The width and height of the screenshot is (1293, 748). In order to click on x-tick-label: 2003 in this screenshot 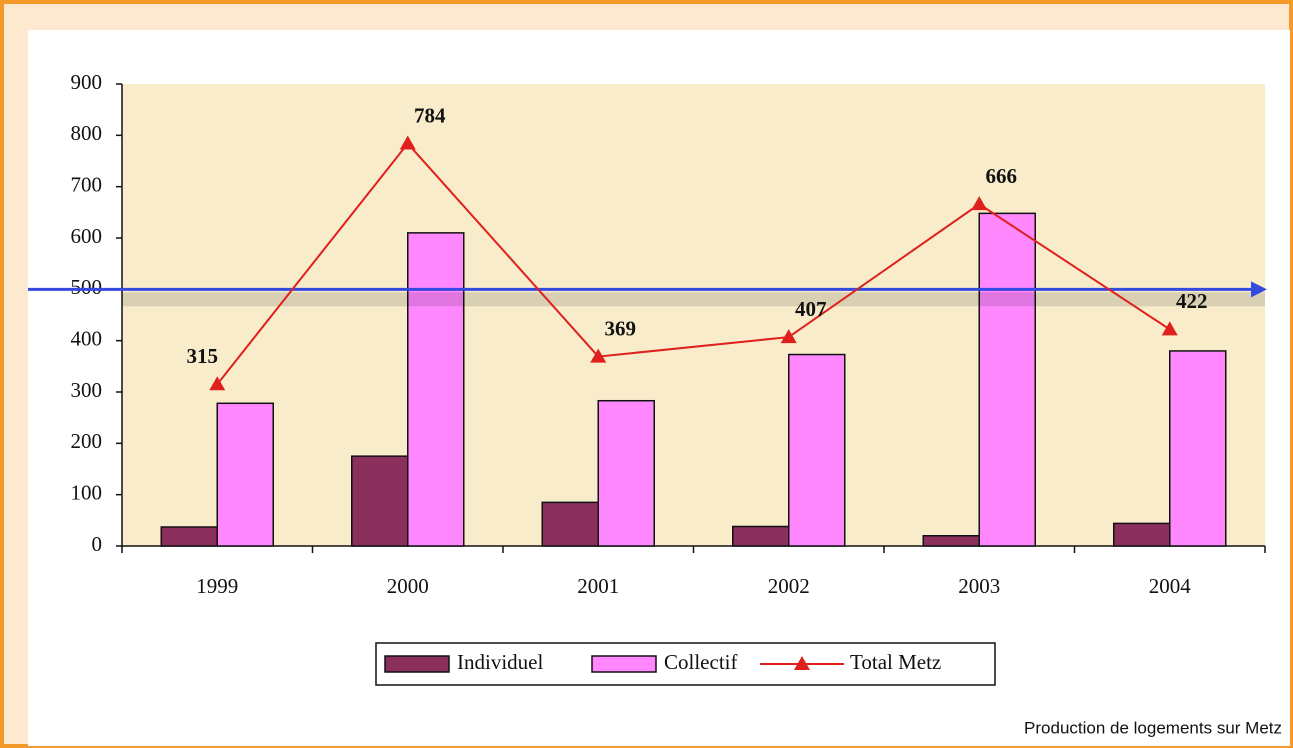, I will do `click(979, 586)`.